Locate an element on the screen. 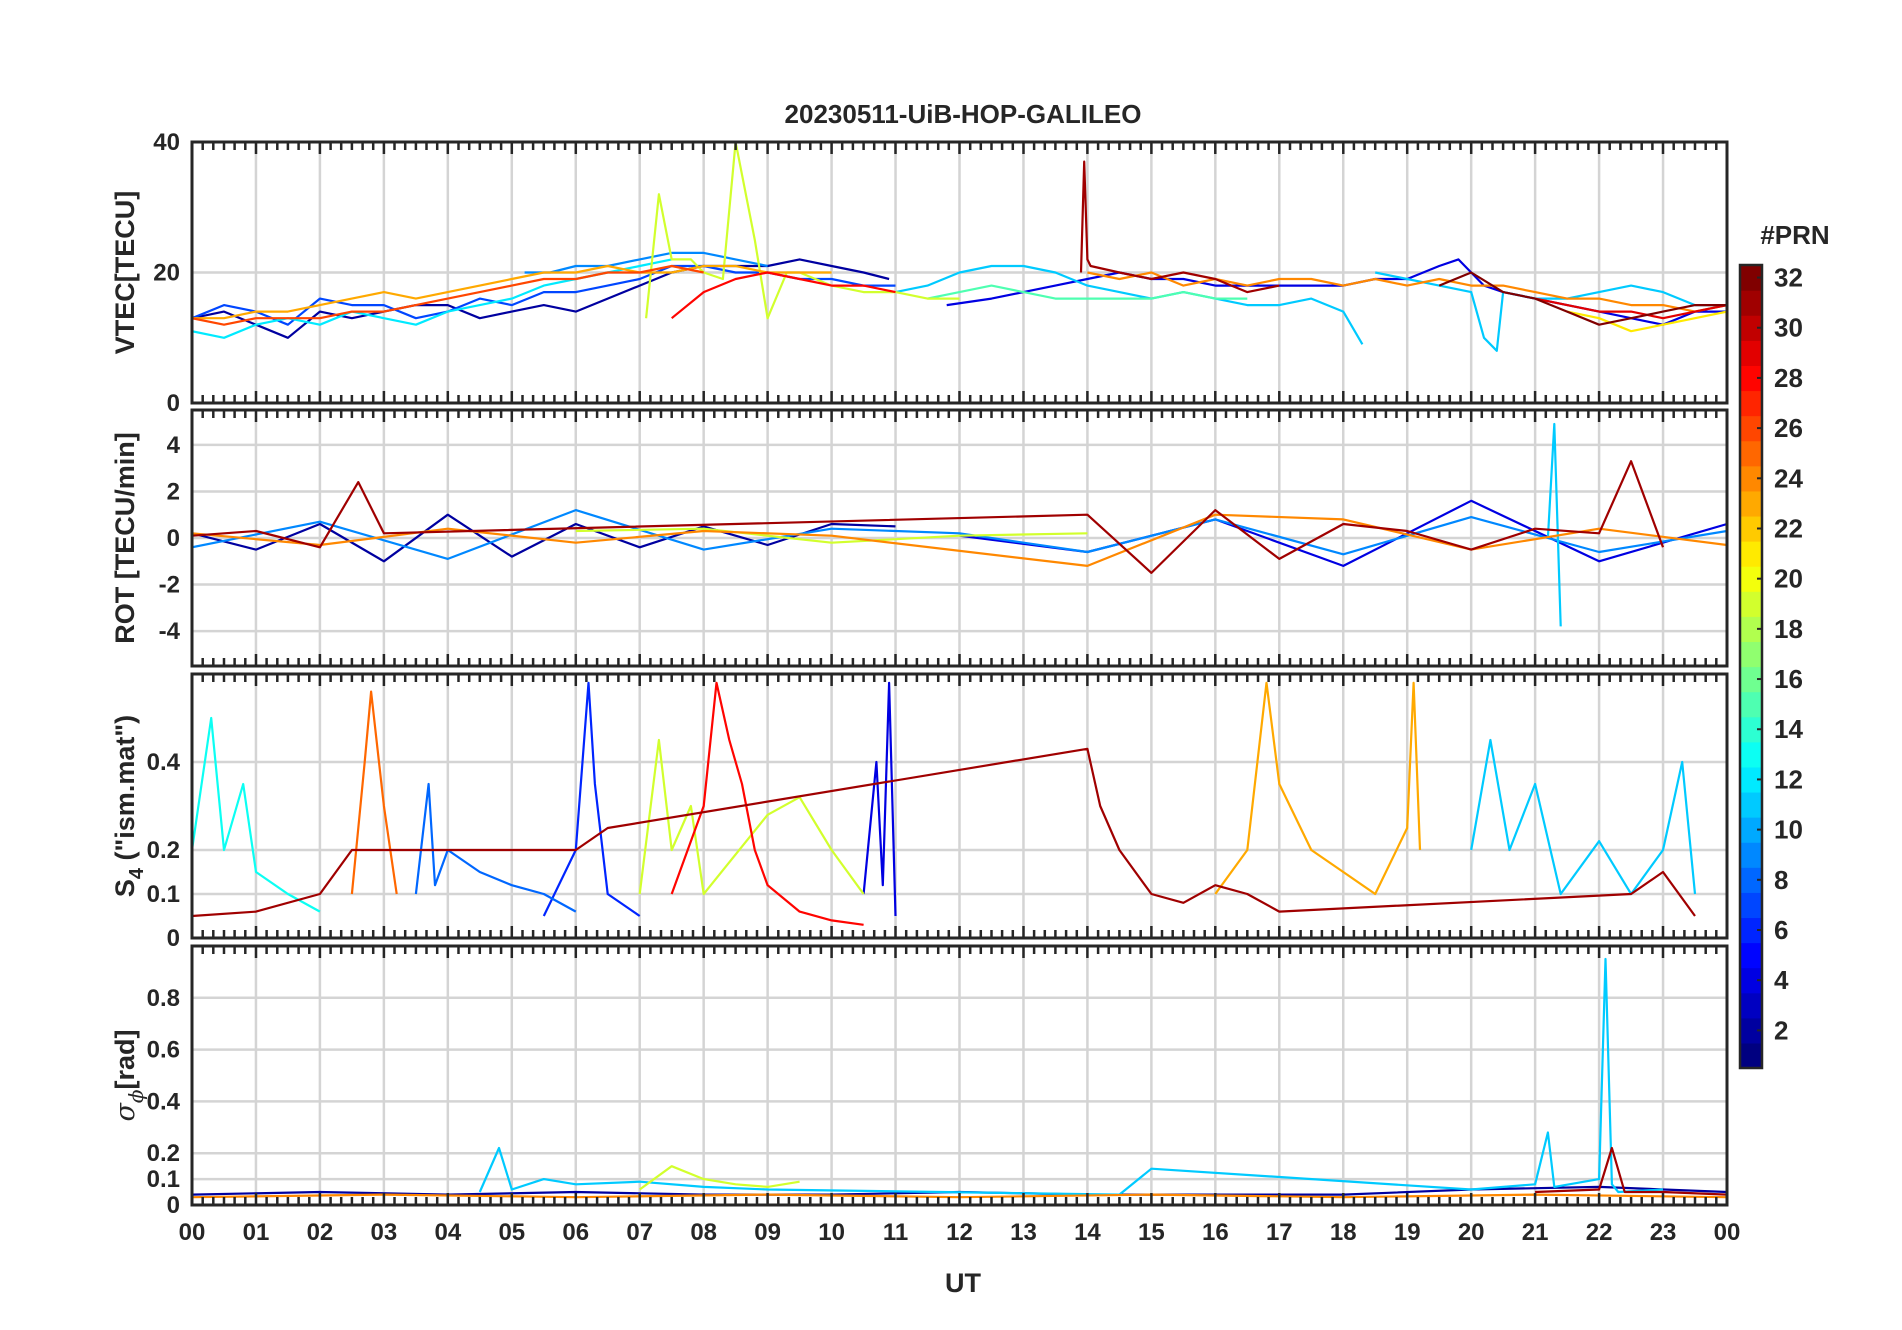 The height and width of the screenshot is (1330, 1902). y-axis-label: S4 ("ism.mat") is located at coordinates (129, 806).